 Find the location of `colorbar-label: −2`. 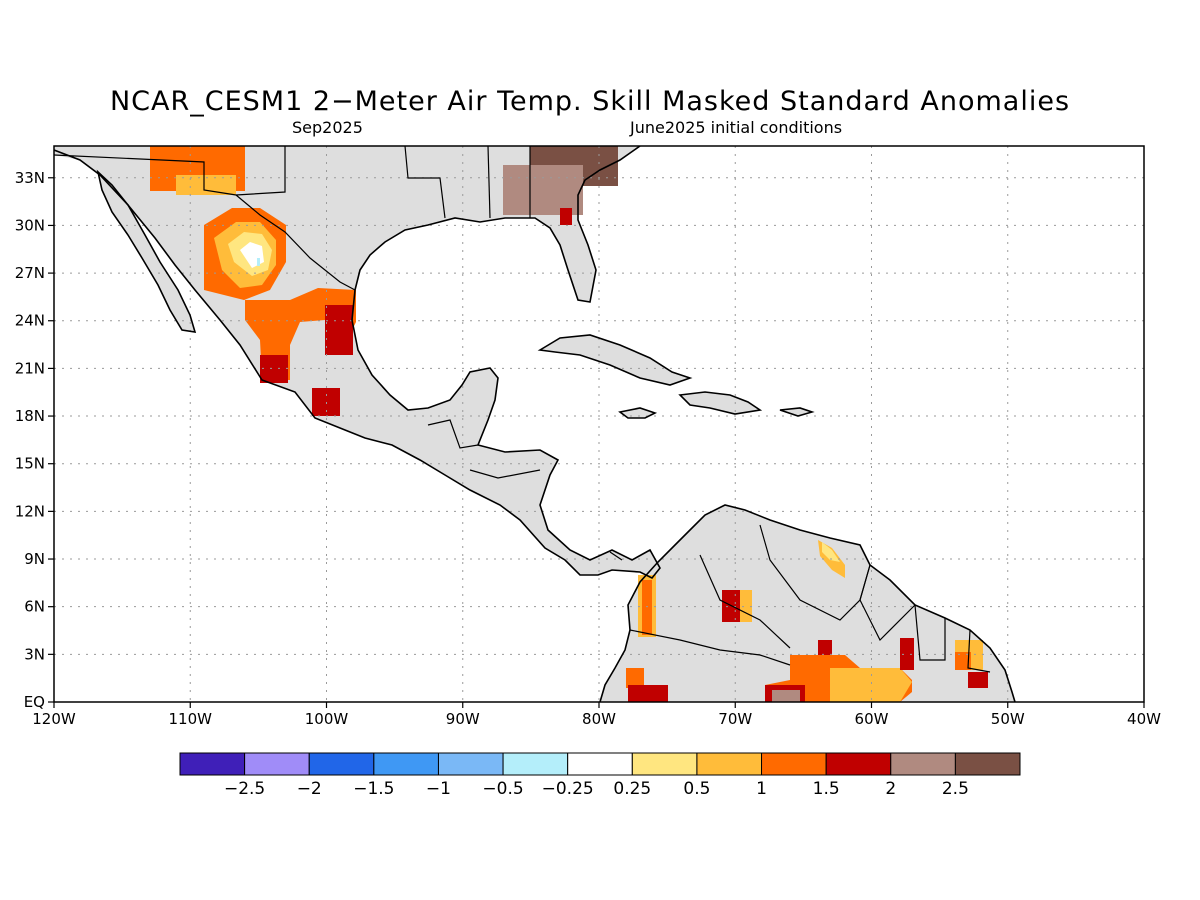

colorbar-label: −2 is located at coordinates (309, 789).